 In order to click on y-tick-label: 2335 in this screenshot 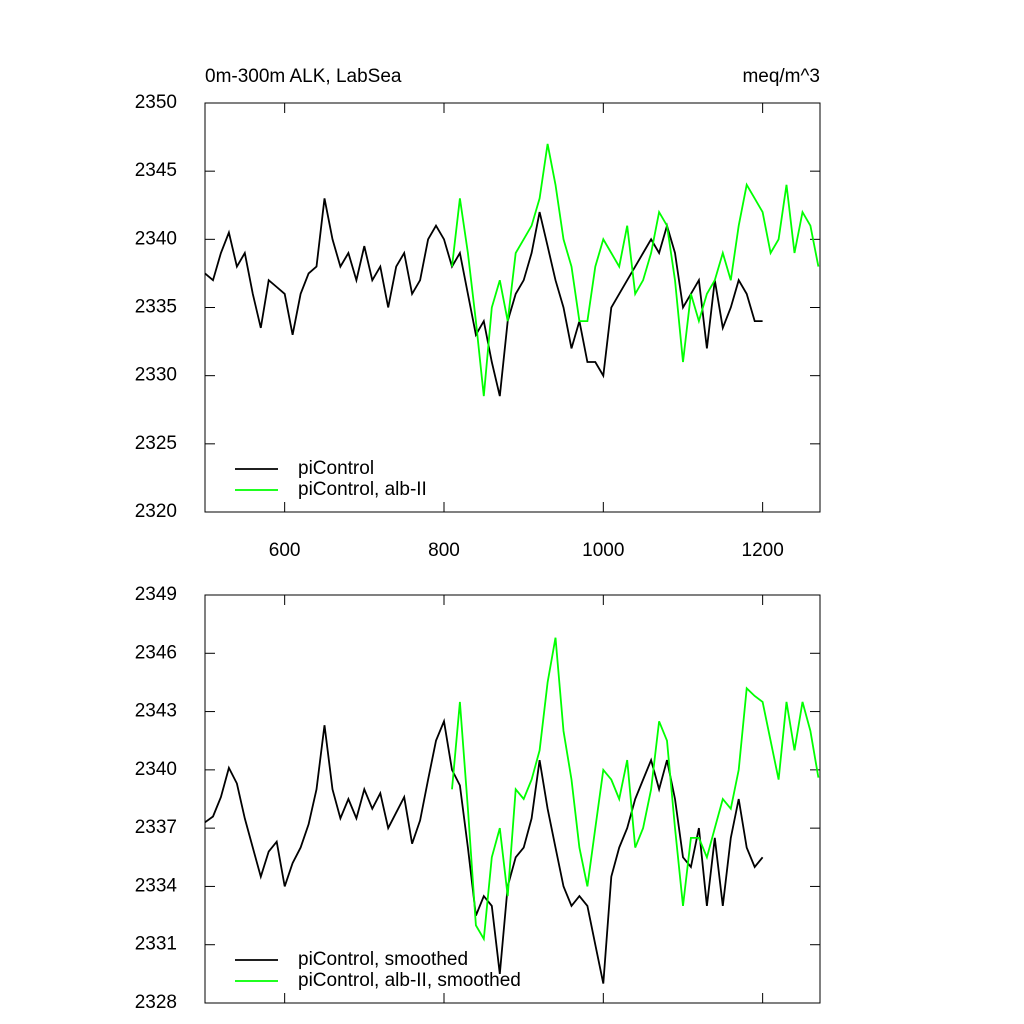, I will do `click(156, 307)`.